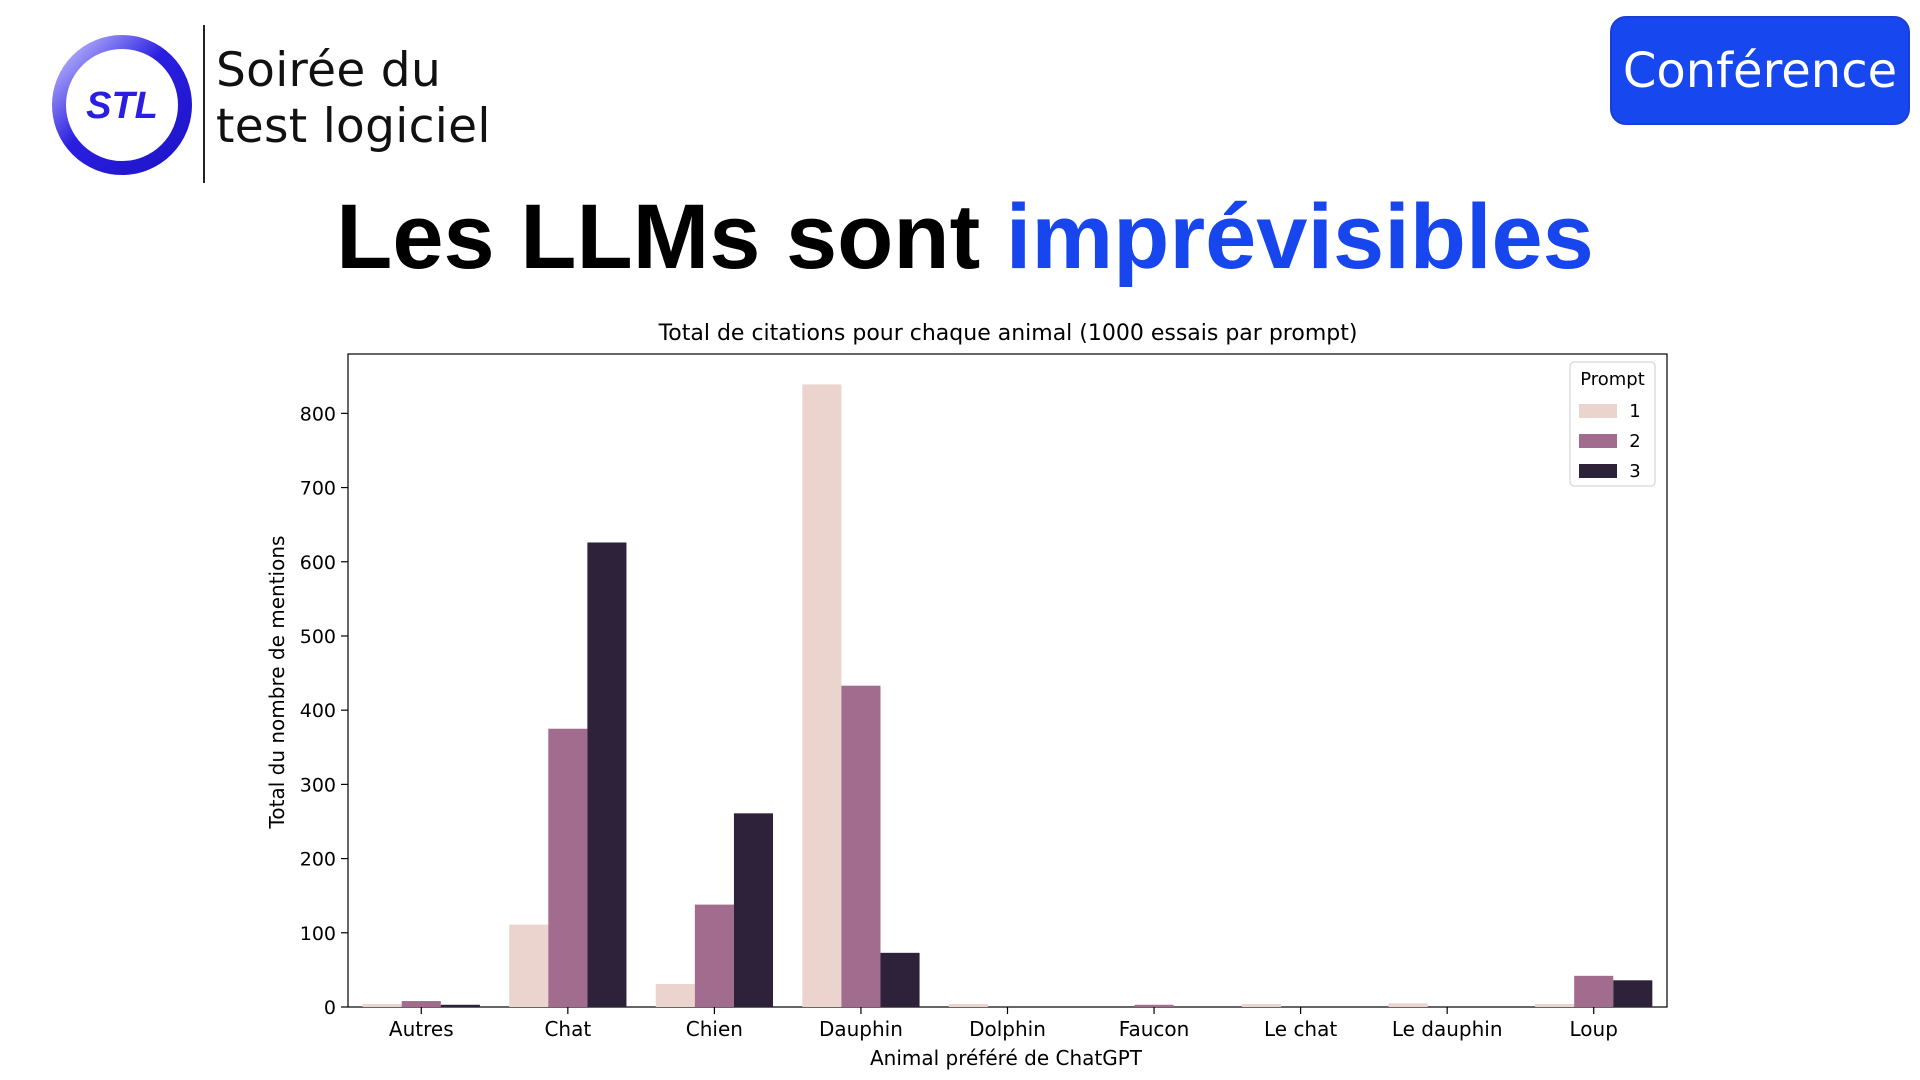 This screenshot has width=1920, height=1080. Describe the element at coordinates (318, 563) in the screenshot. I see `y-tick-label: 600` at that location.